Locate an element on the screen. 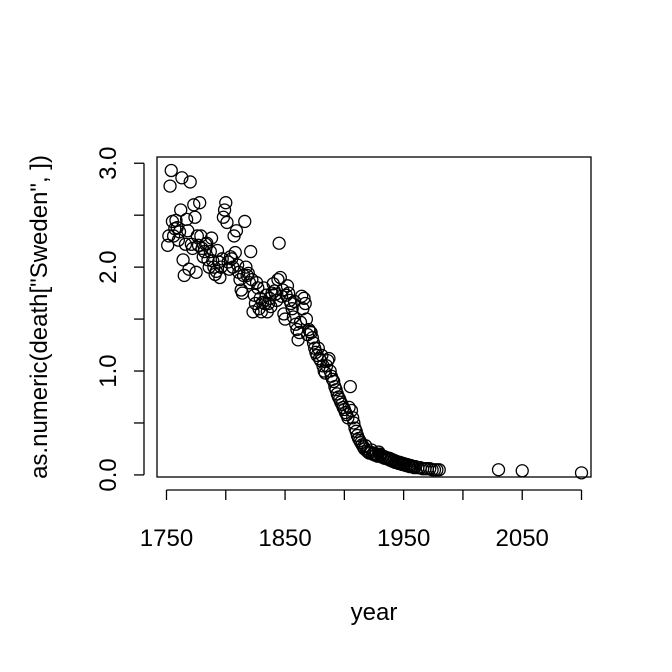  x-axis: 1750 1850 1950 2050 is located at coordinates (361, 520).